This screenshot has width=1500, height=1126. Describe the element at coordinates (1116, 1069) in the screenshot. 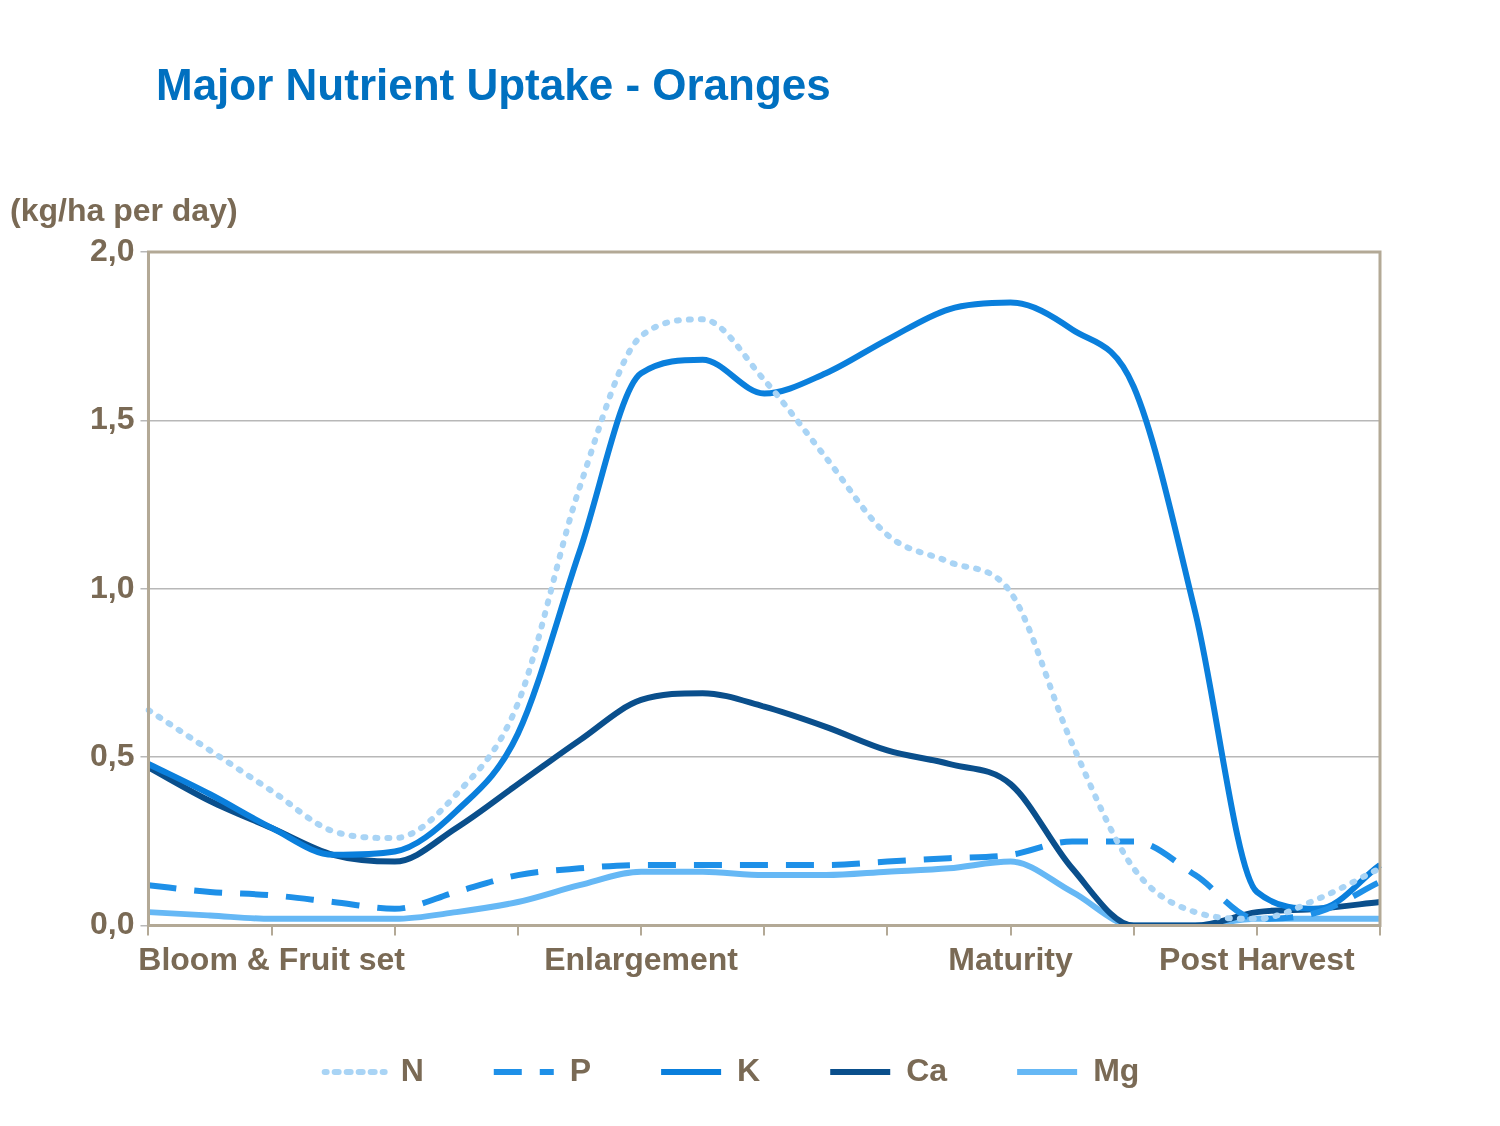

I see `legend-label: Mg` at that location.